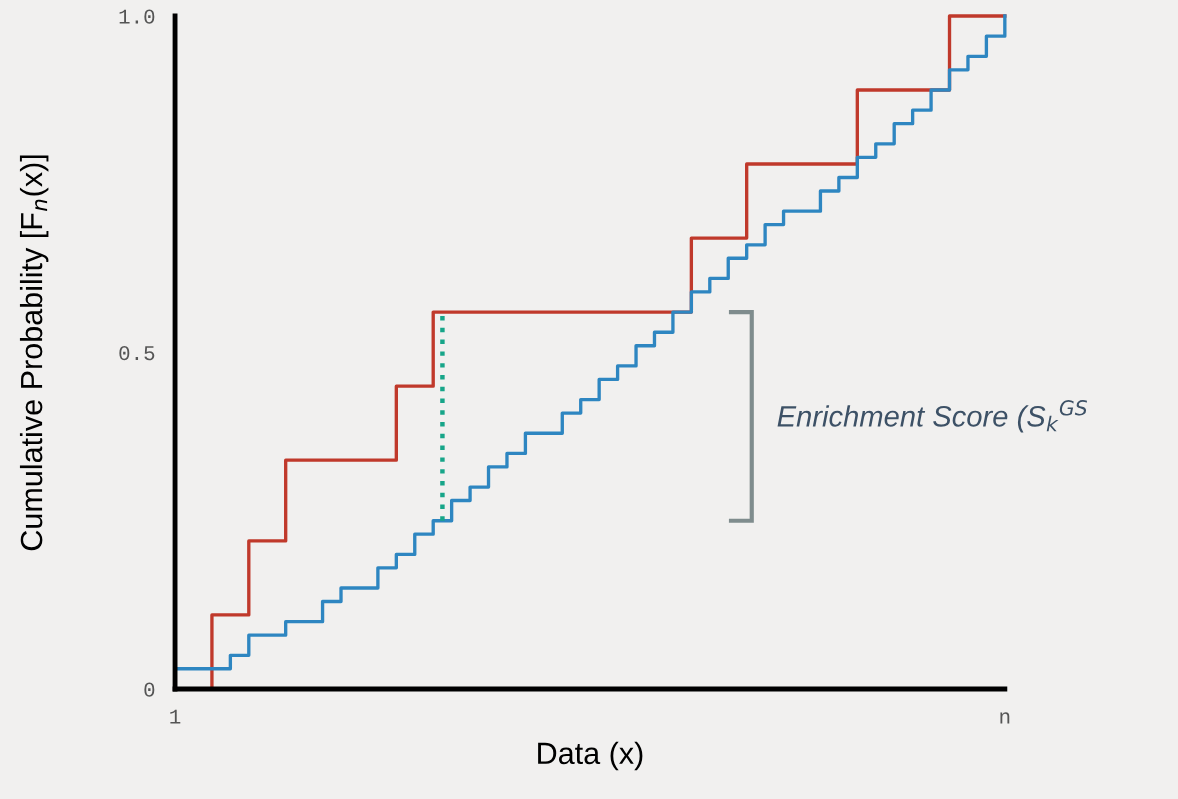  Describe the element at coordinates (932, 416) in the screenshot. I see `annotation: Enrichment Score (S$_{k}$$^{GS}$` at that location.